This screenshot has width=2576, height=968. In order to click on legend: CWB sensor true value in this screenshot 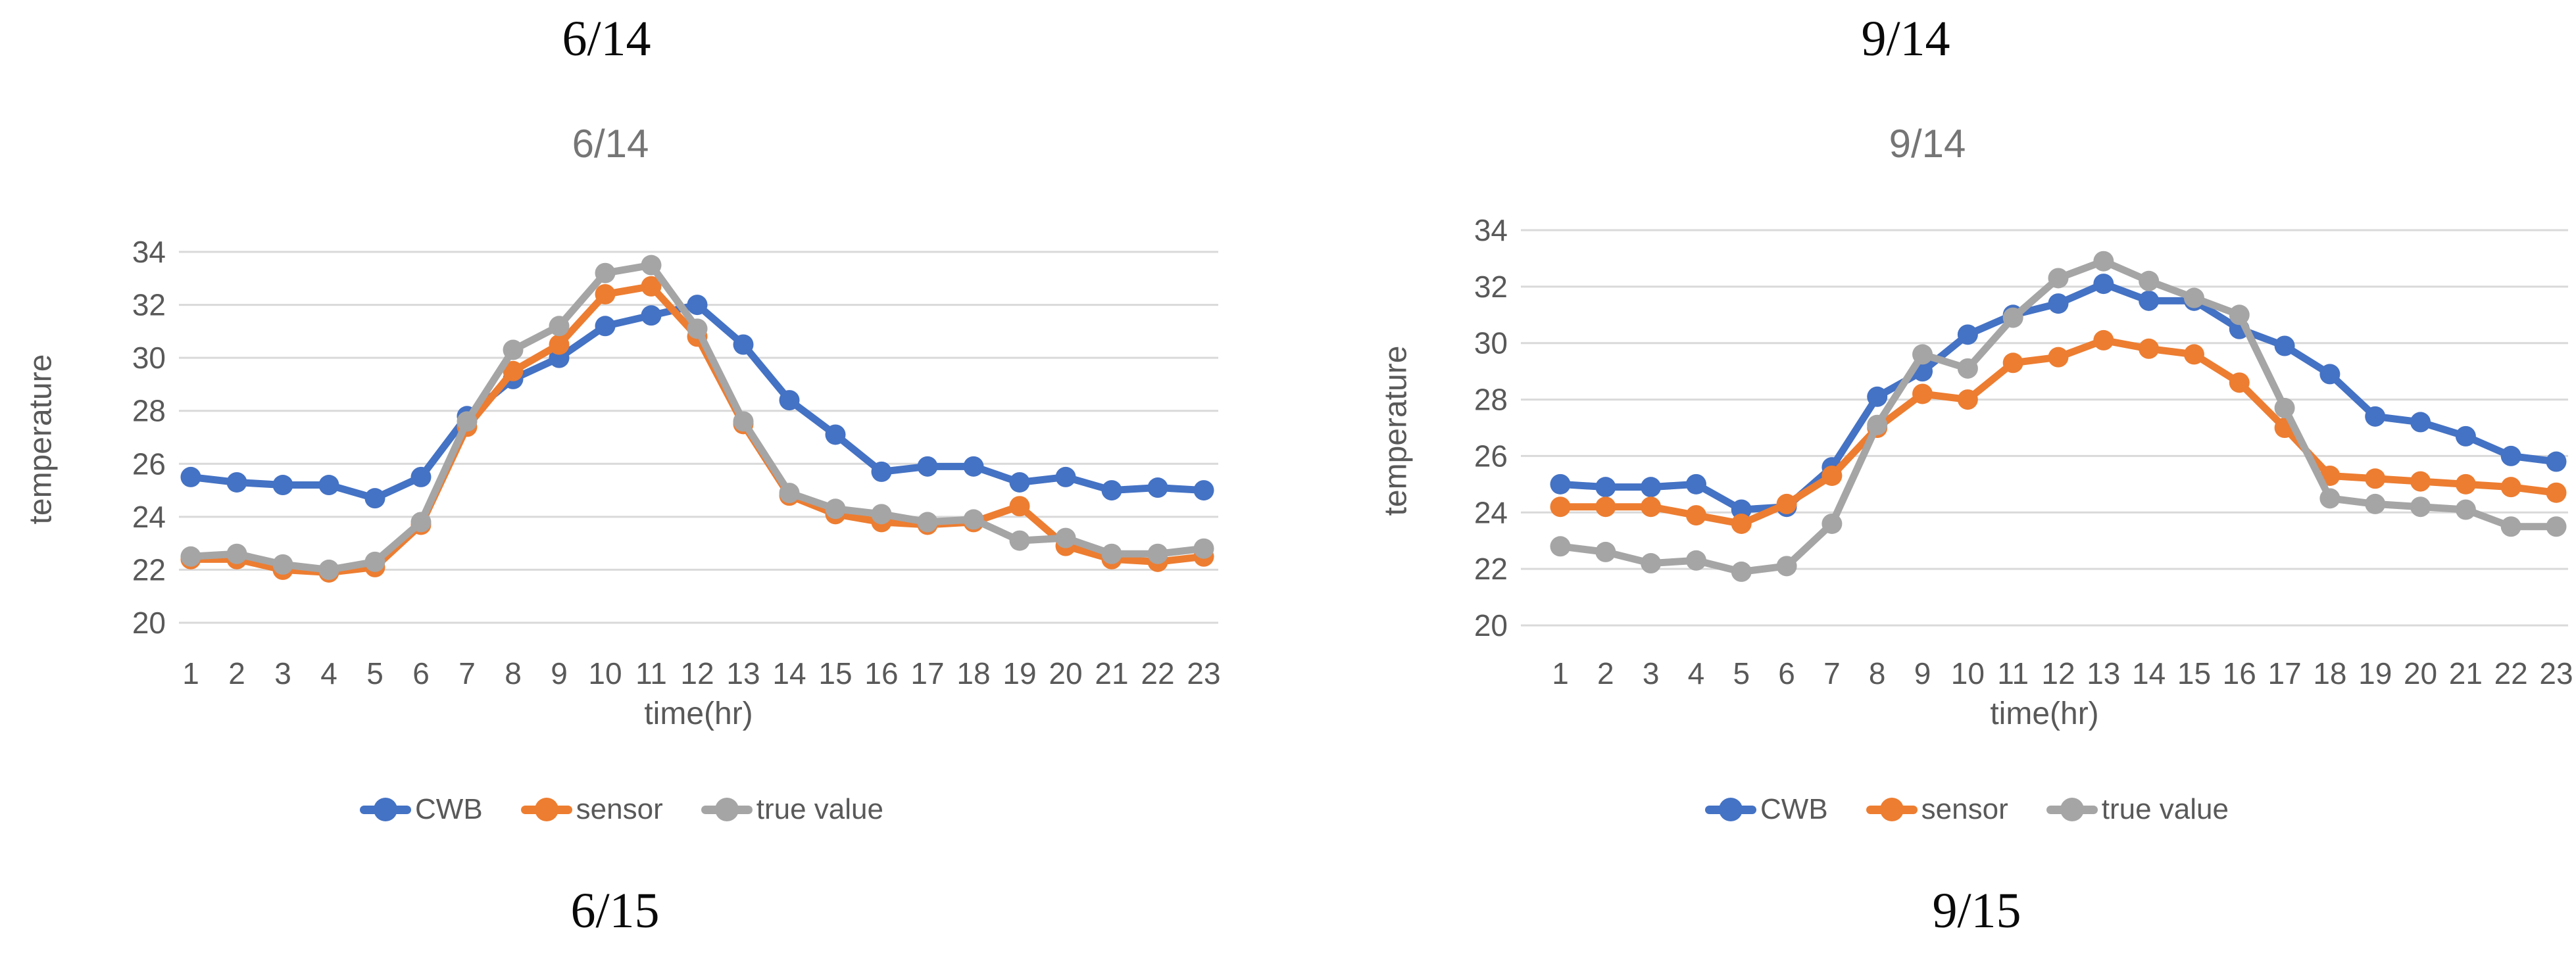, I will do `click(621, 809)`.